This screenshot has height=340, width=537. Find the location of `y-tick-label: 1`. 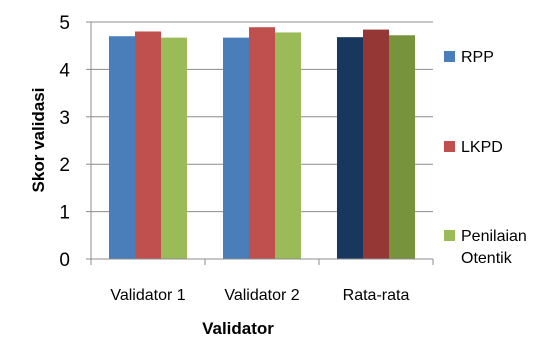

y-tick-label: 1 is located at coordinates (64, 213).